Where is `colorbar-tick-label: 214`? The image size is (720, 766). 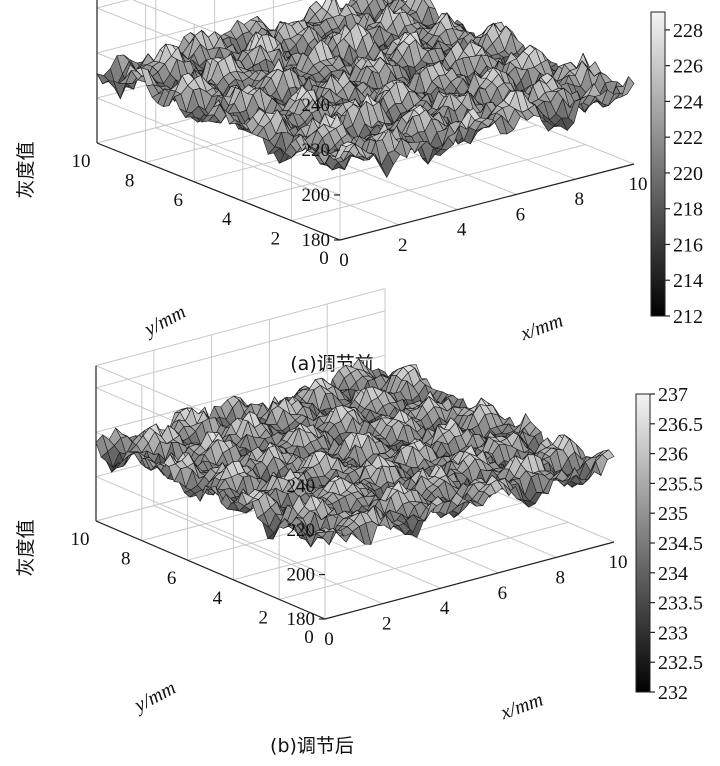 colorbar-tick-label: 214 is located at coordinates (688, 281).